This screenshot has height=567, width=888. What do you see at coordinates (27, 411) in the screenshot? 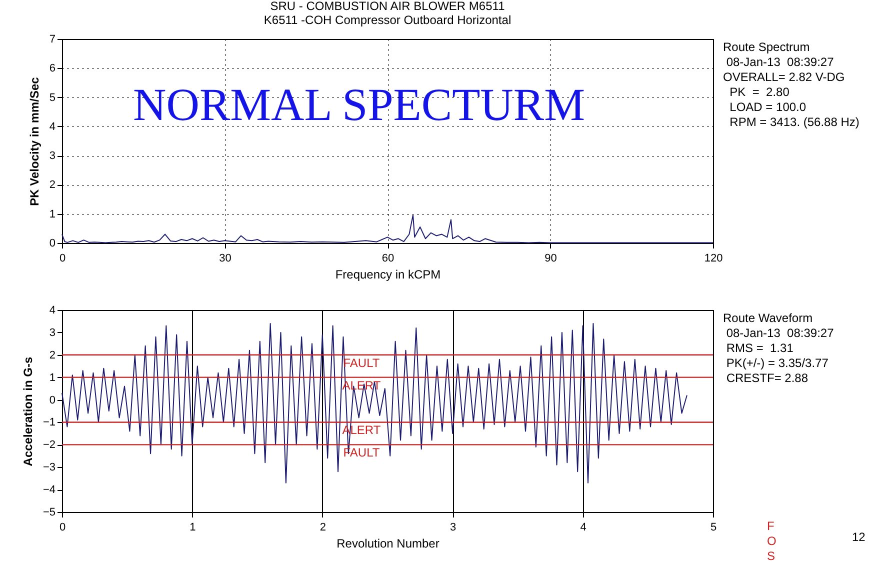
I see `y-axis-title: Acceleration in G-s` at bounding box center [27, 411].